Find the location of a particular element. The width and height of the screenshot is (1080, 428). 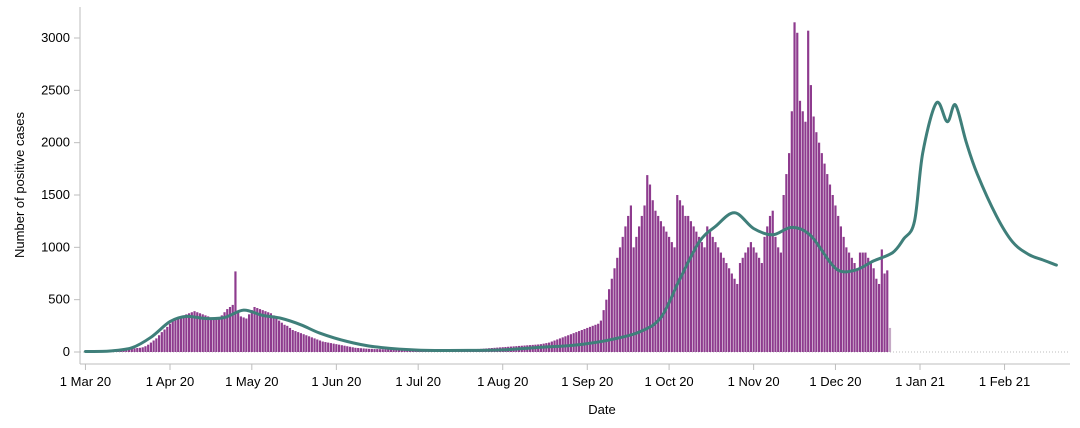

y-tick-label: 3000 is located at coordinates (55, 37).